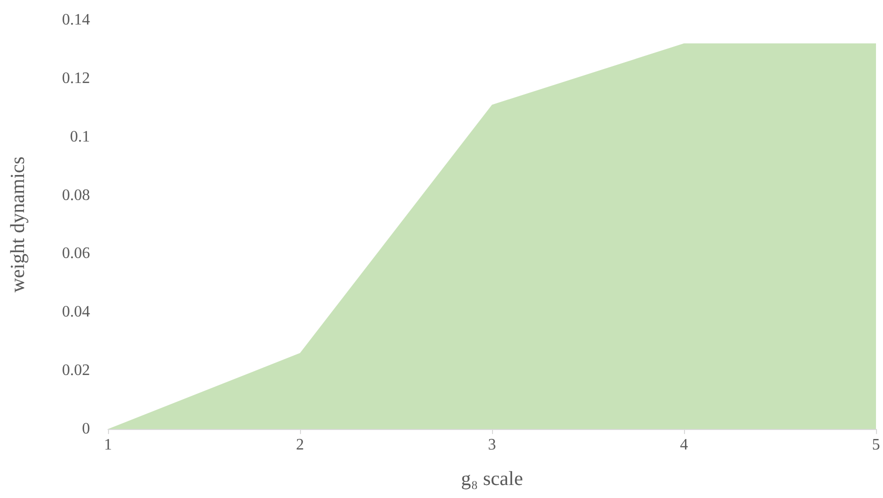 Image resolution: width=883 pixels, height=498 pixels. I want to click on y-tick-label: 0.1, so click(80, 137).